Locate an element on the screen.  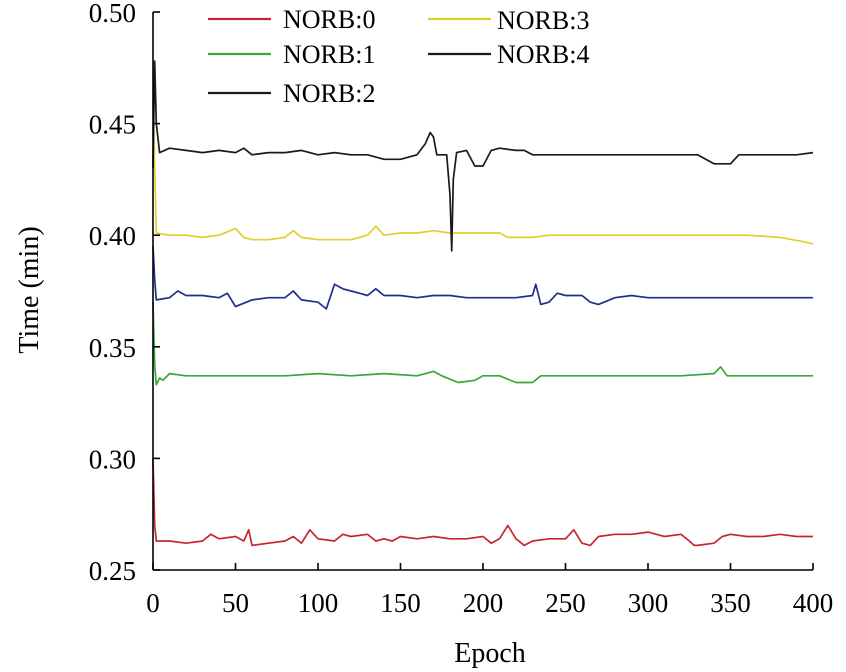
x-tick-label: 350 is located at coordinates (730, 603).